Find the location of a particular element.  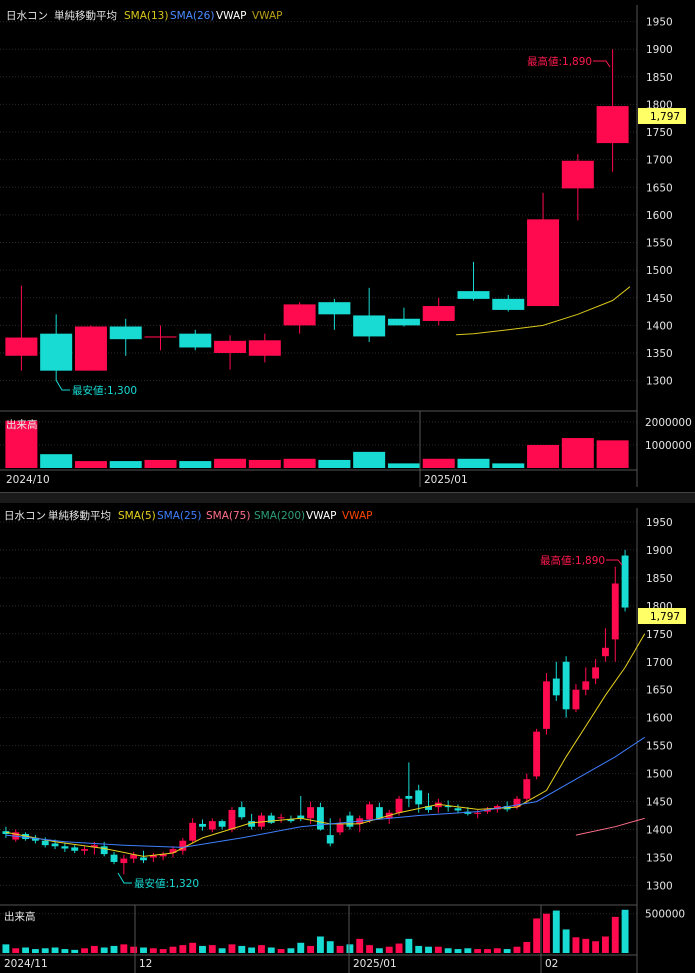

volume-tick-label: 2000000 is located at coordinates (668, 423).